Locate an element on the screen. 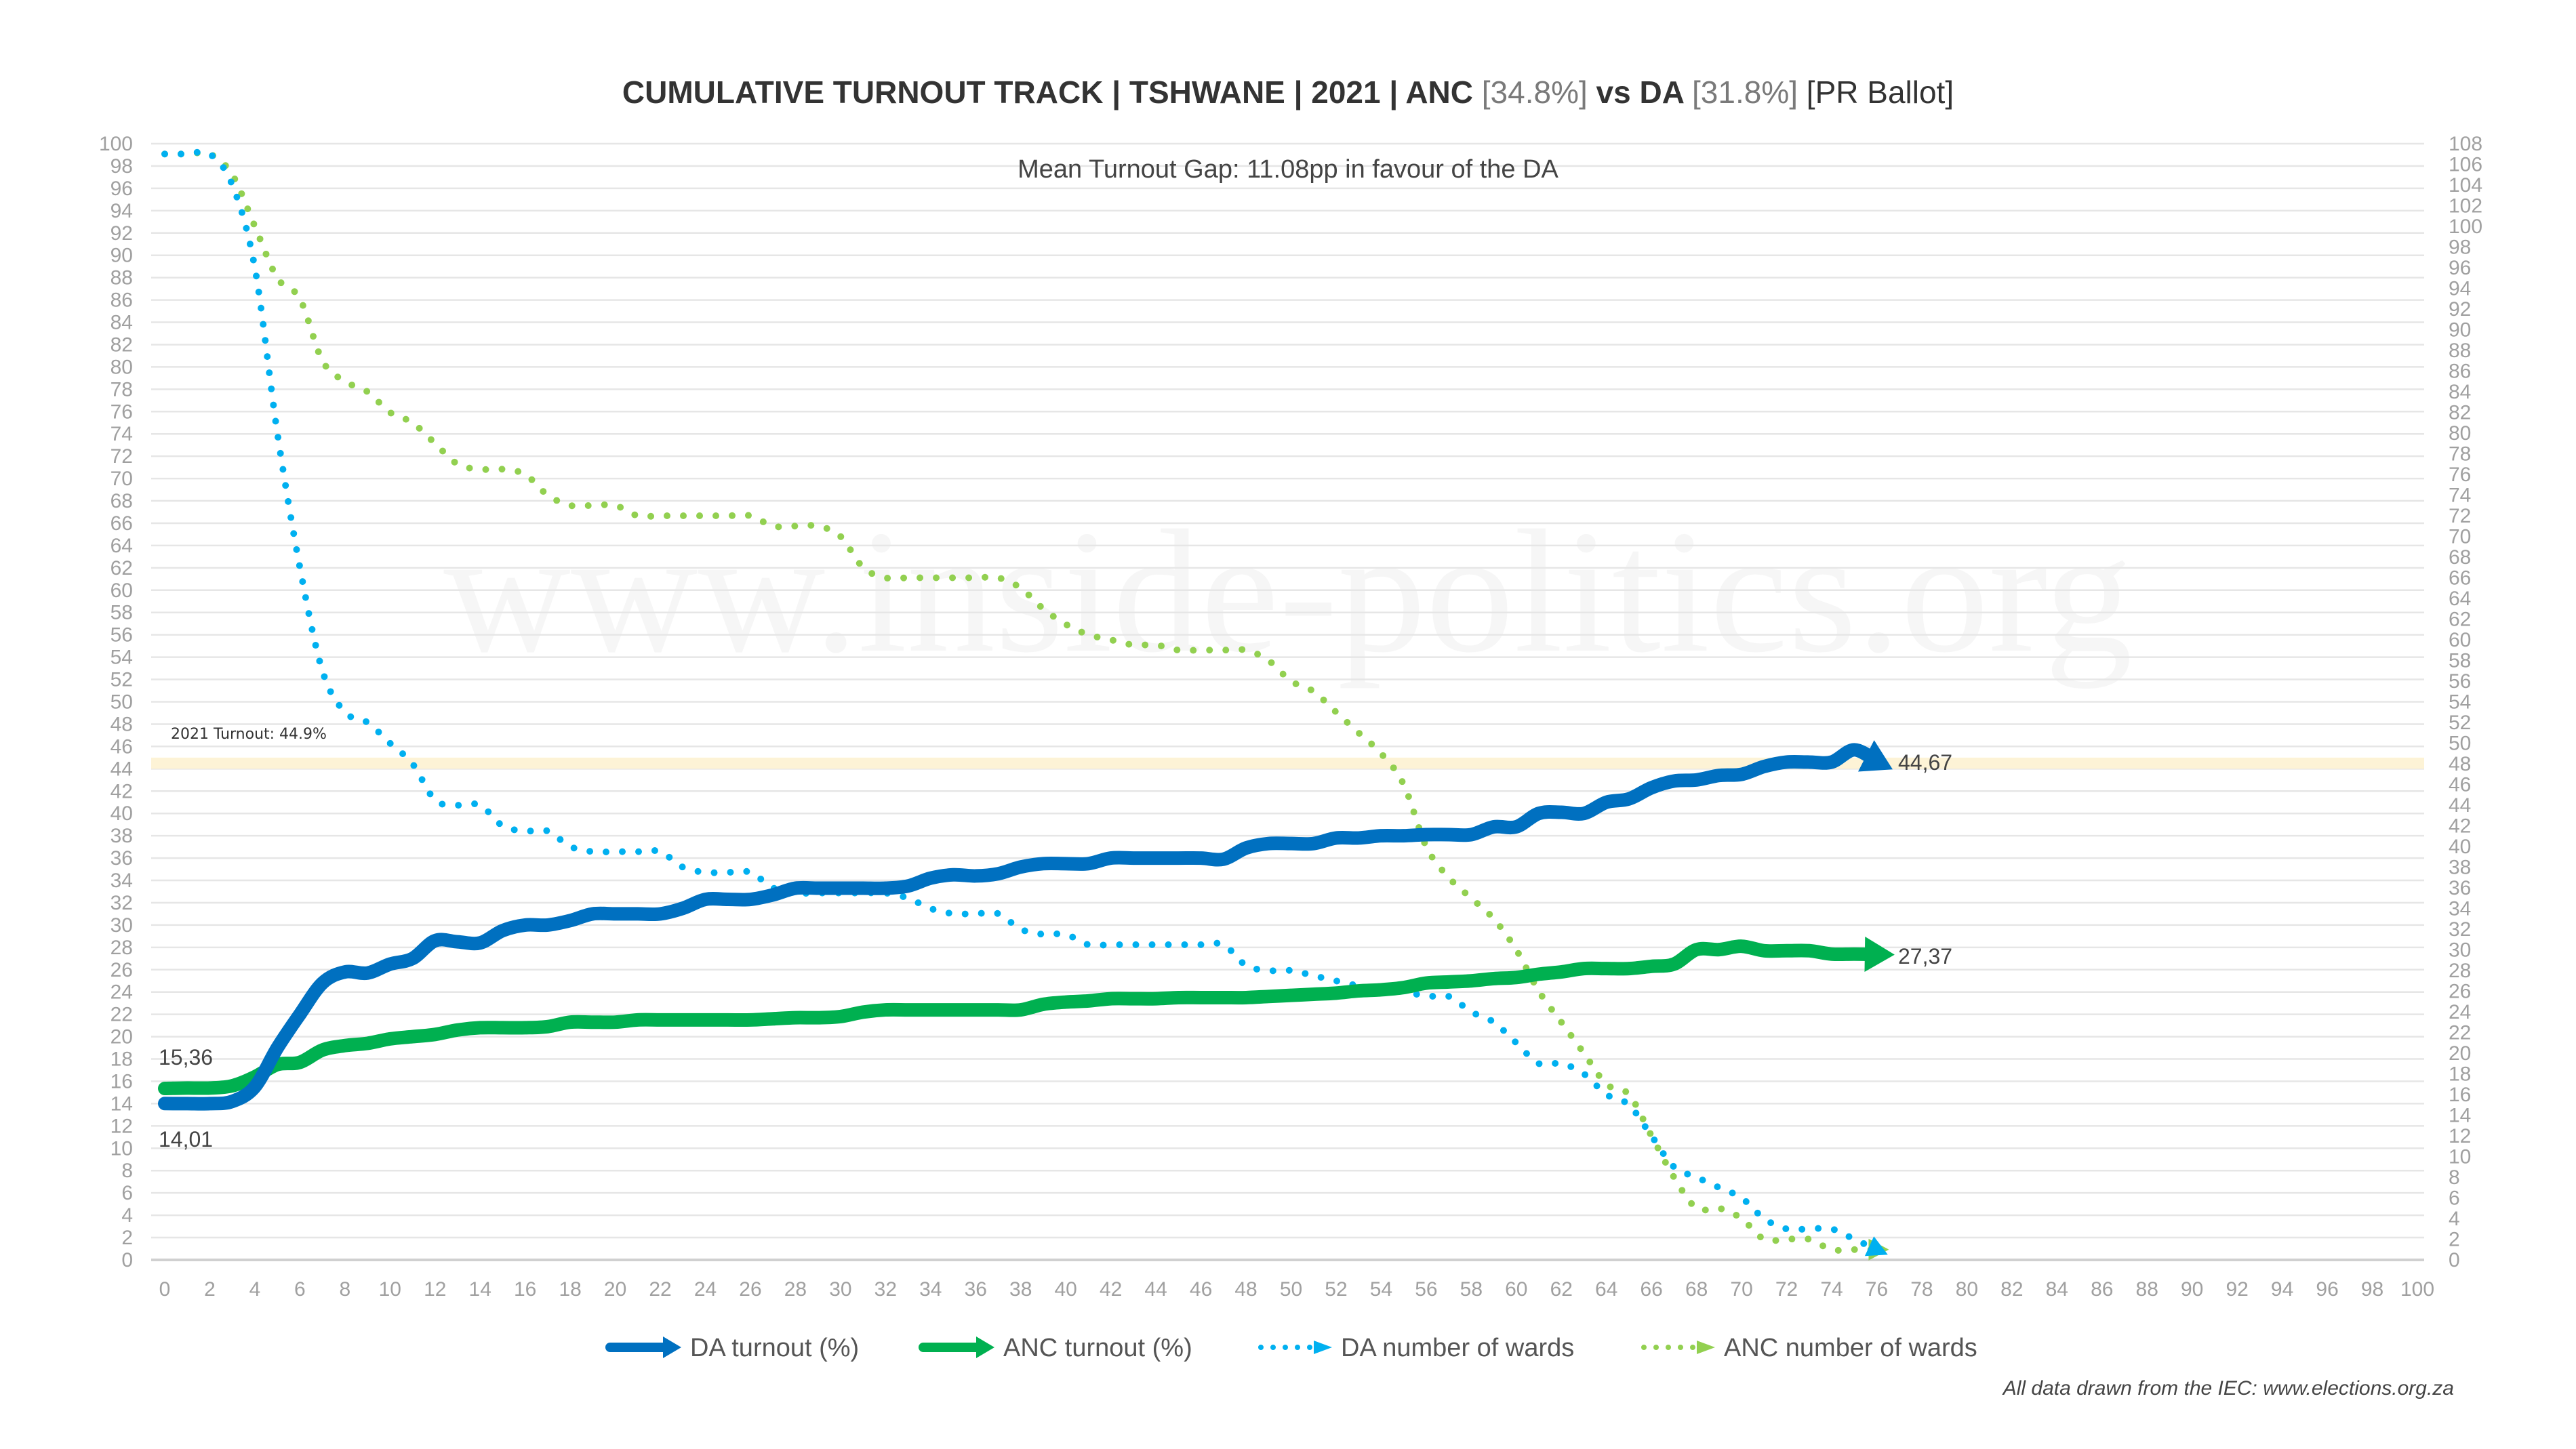  y-right-tick-label: 56 is located at coordinates (2460, 681).